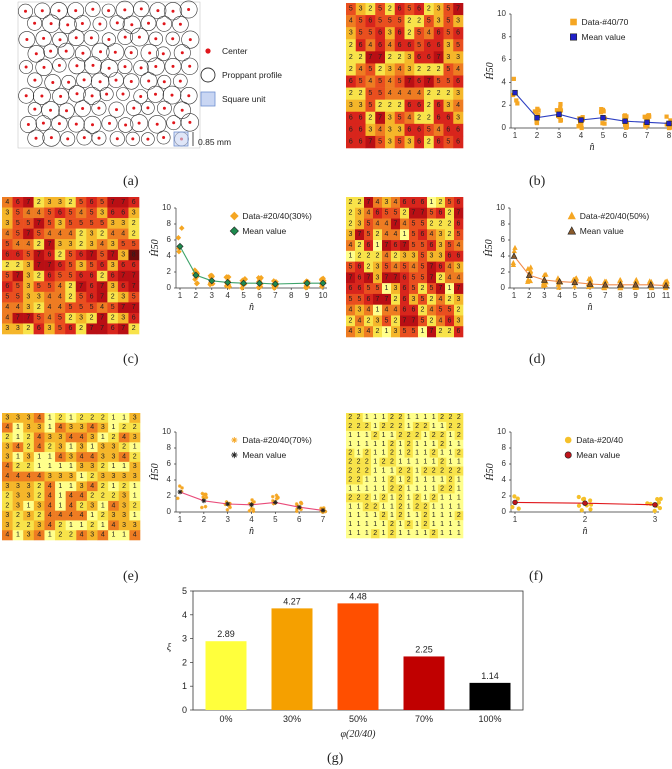 The image size is (672, 769). I want to click on y-tick-label: 2, so click(169, 271).